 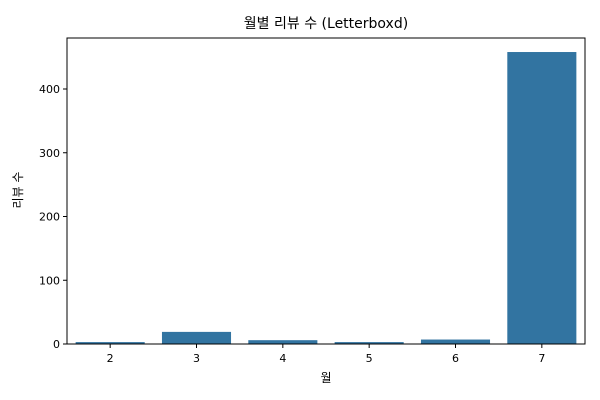 I want to click on y-tick-label: 100, so click(x=49, y=280).